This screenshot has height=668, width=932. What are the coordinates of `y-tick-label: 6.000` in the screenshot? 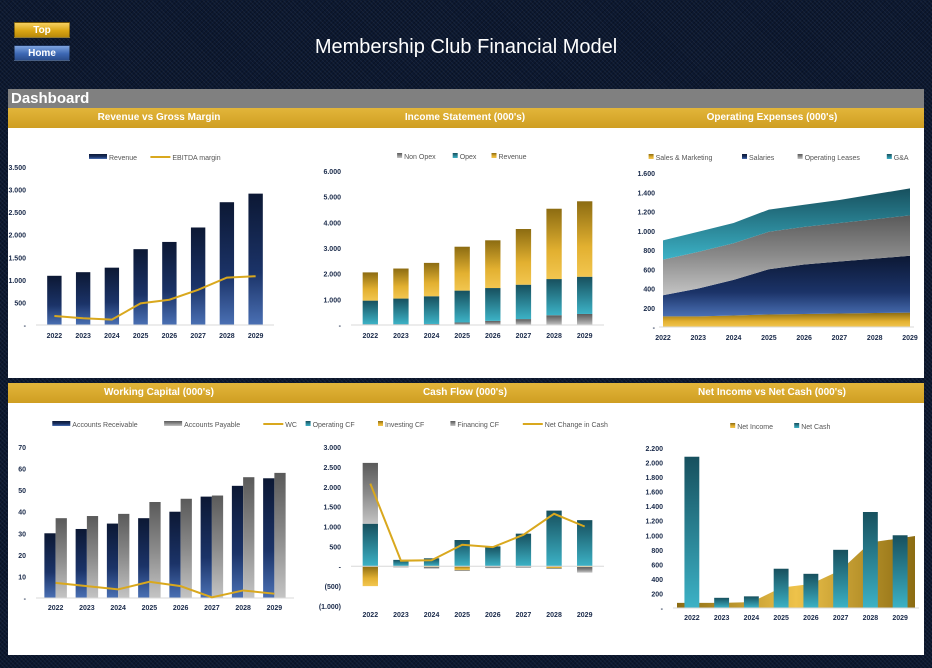 It's located at (332, 172).